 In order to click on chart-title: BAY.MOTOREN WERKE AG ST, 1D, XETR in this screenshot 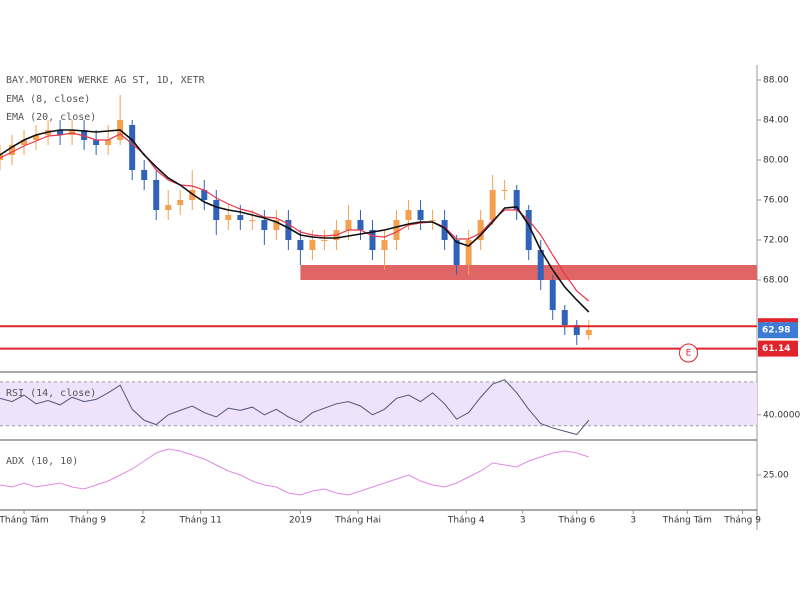, I will do `click(106, 80)`.